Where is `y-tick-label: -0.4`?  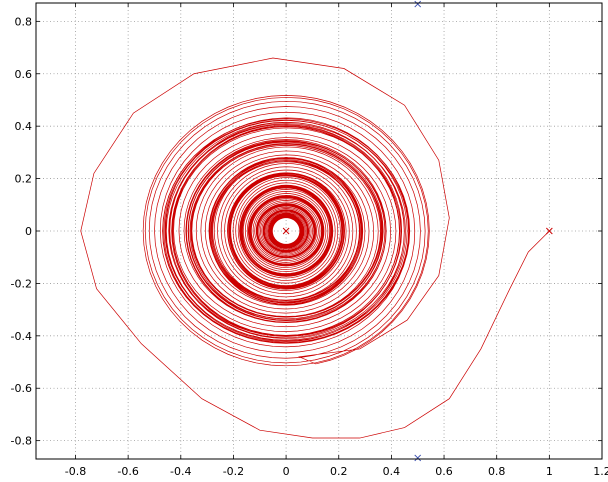 y-tick-label: -0.4 is located at coordinates (21, 336).